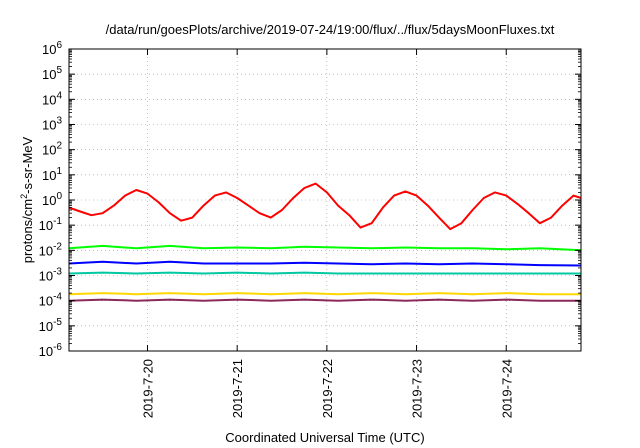  What do you see at coordinates (51, 300) in the screenshot?
I see `y-tick-label: 10⁻⁴` at bounding box center [51, 300].